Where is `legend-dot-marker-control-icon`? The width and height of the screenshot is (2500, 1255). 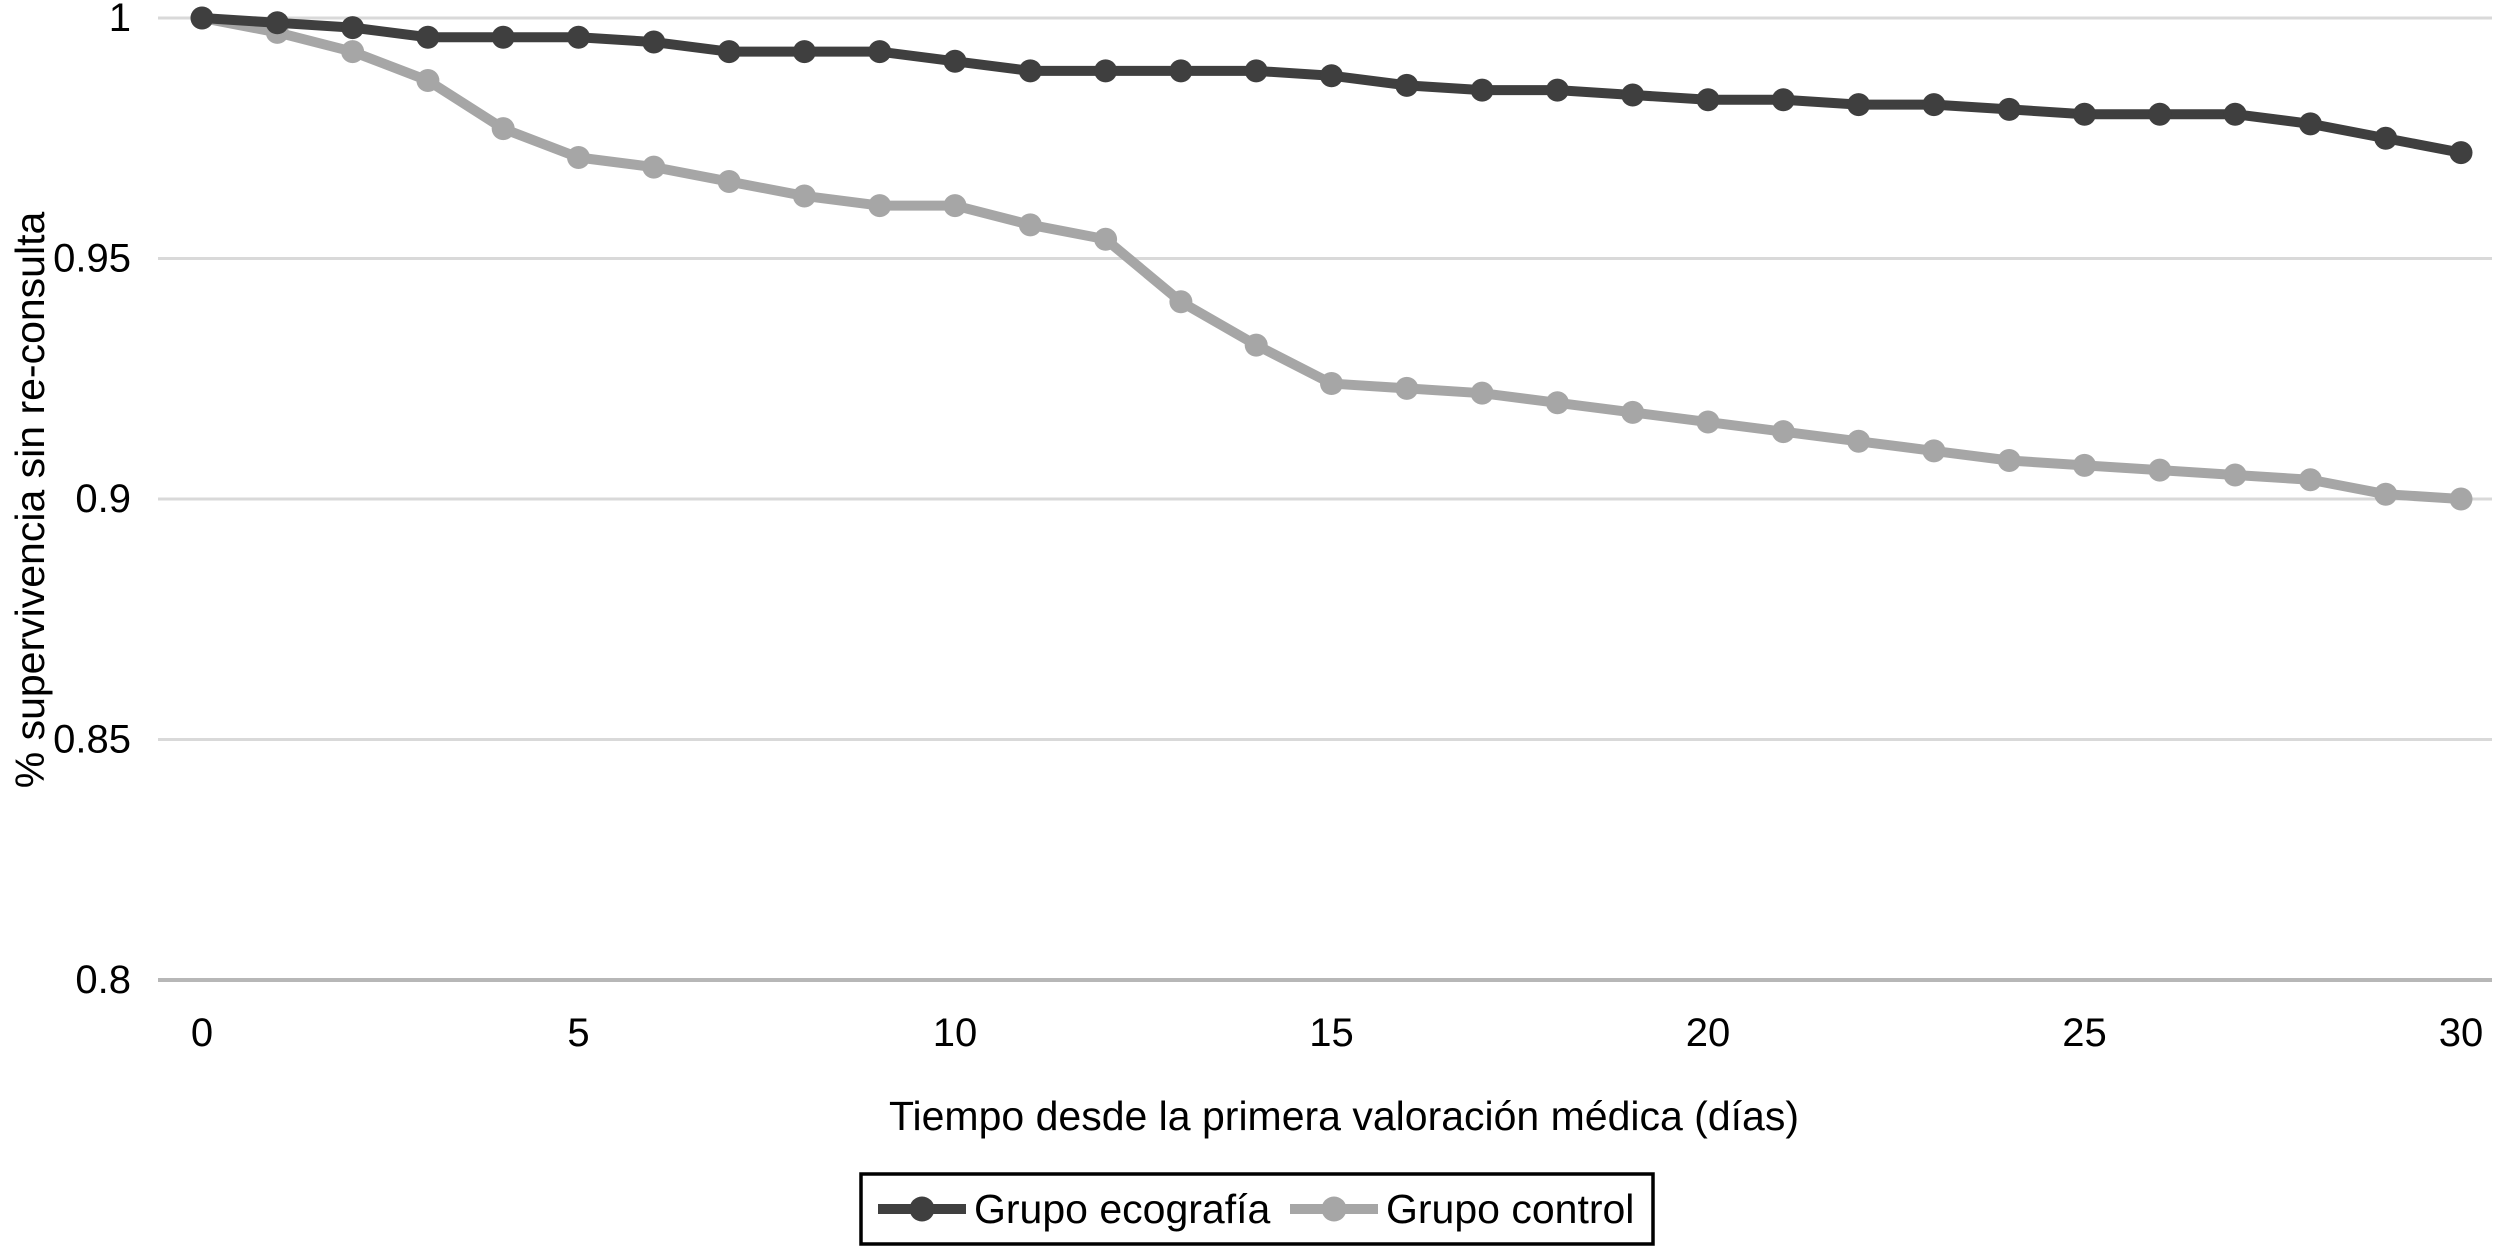 legend-dot-marker-control-icon is located at coordinates (1334, 1209).